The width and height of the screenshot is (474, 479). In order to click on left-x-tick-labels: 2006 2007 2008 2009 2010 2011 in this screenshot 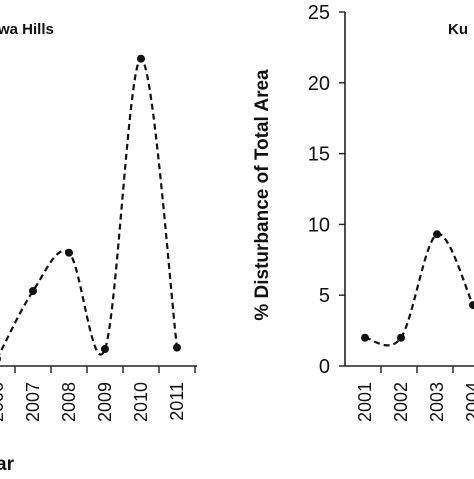, I will do `click(93, 402)`.